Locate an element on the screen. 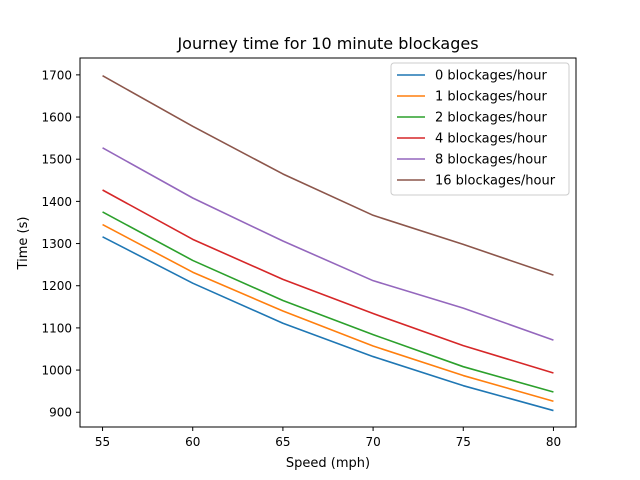 The height and width of the screenshot is (480, 640). legend-box is located at coordinates (480, 129).